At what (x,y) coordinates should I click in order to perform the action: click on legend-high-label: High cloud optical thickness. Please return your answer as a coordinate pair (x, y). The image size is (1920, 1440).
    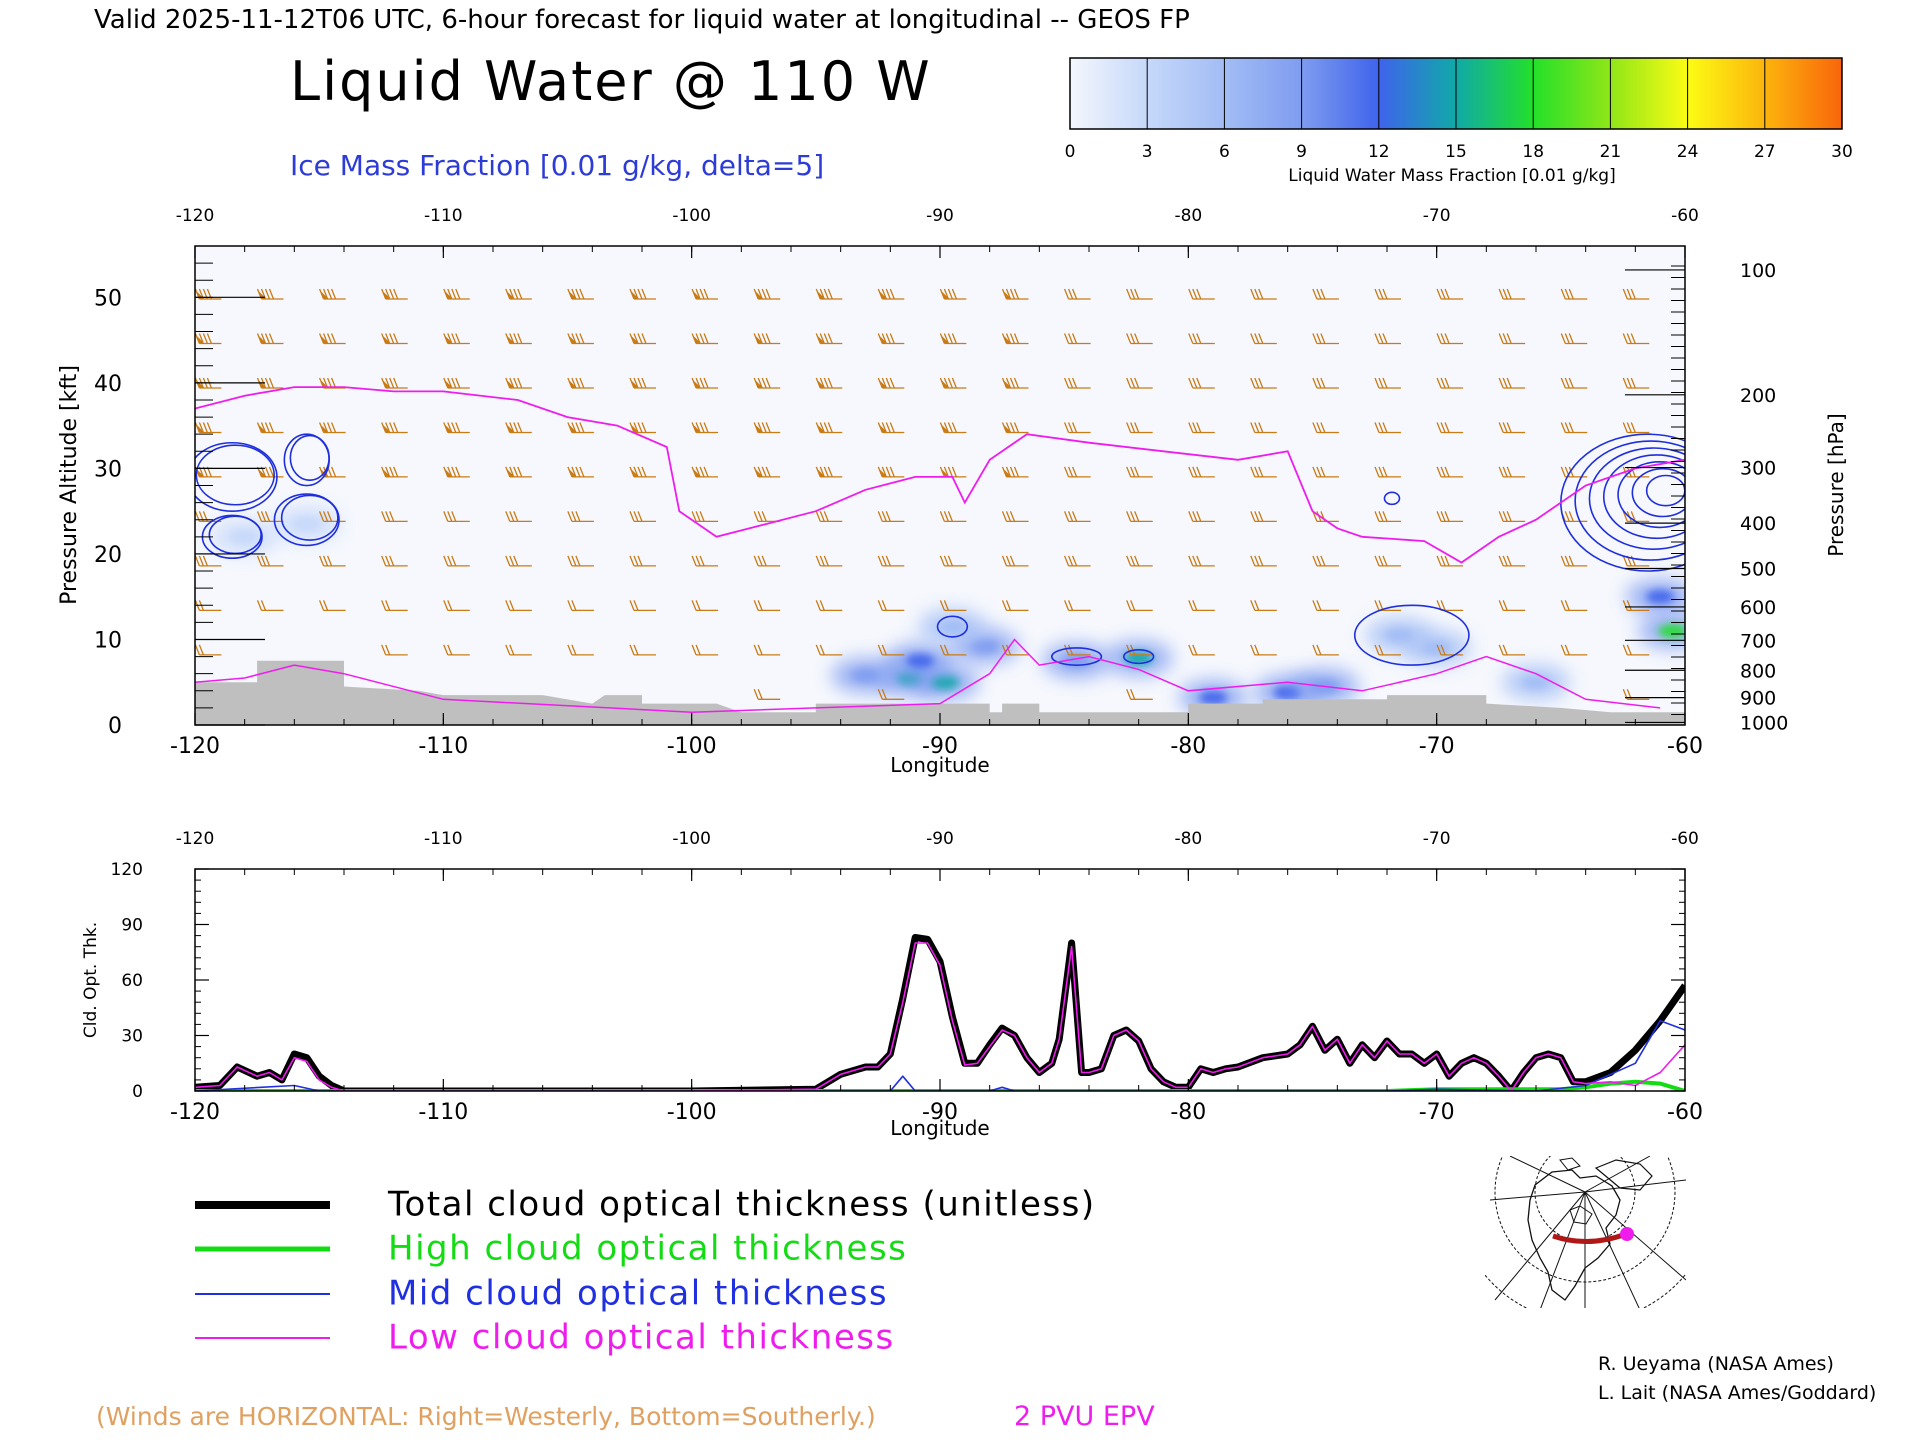
    Looking at the image, I should click on (647, 1249).